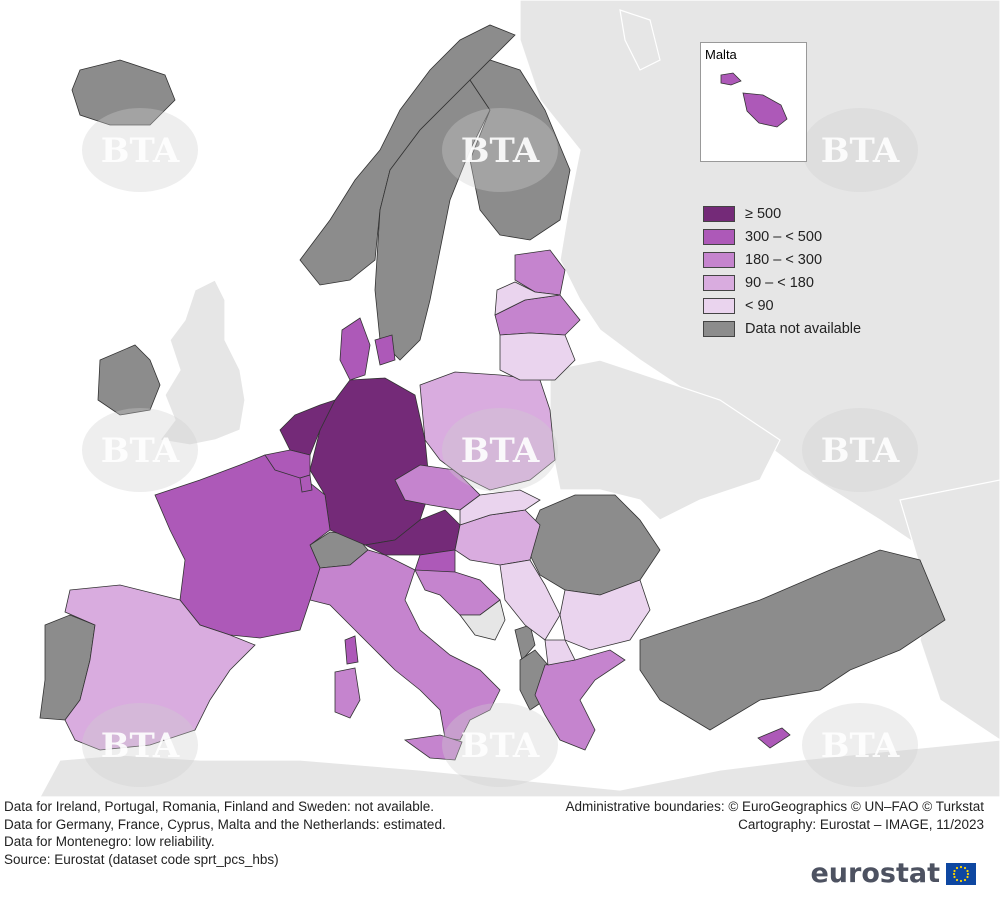 The image size is (1000, 897). I want to click on legend-item: 90 – < 180, so click(782, 282).